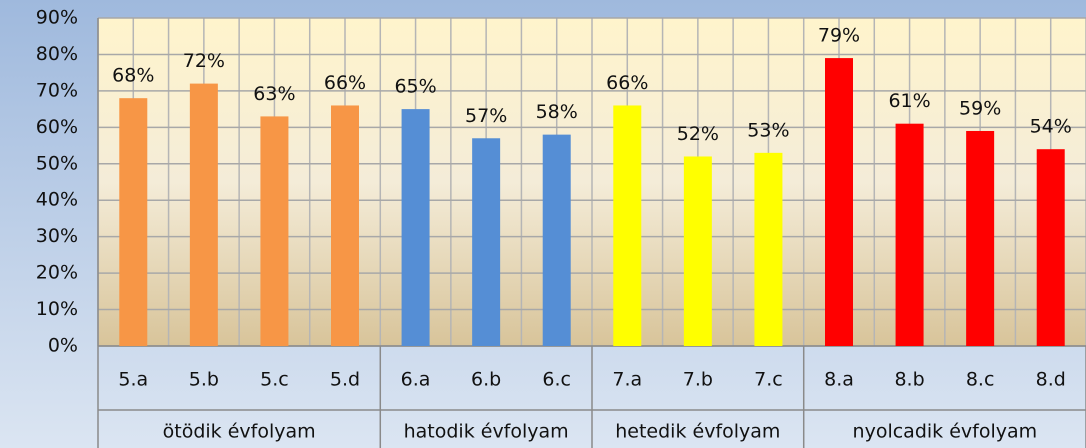 The image size is (1086, 448). Describe the element at coordinates (909, 101) in the screenshot. I see `value-label: 61%` at that location.